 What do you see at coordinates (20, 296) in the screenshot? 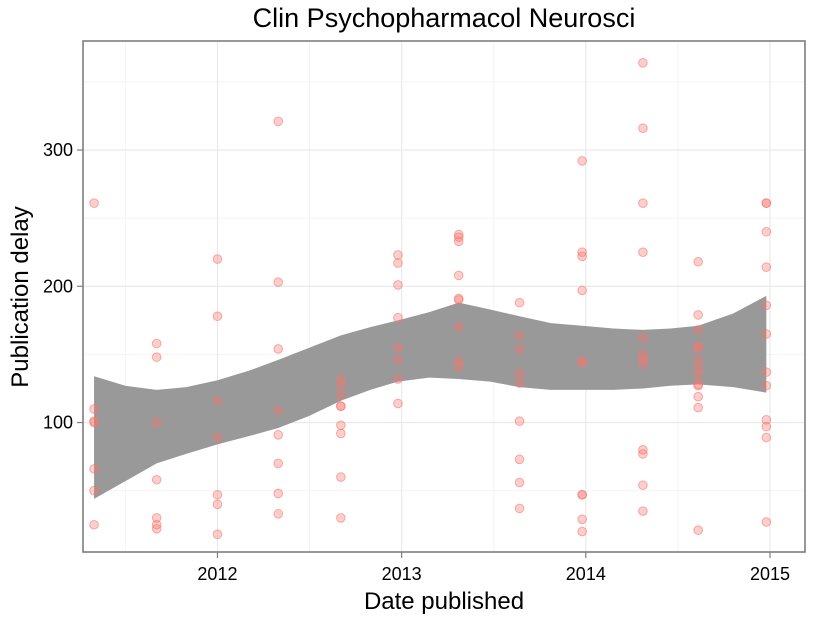
I see `y-axis-title: Publication delay` at bounding box center [20, 296].